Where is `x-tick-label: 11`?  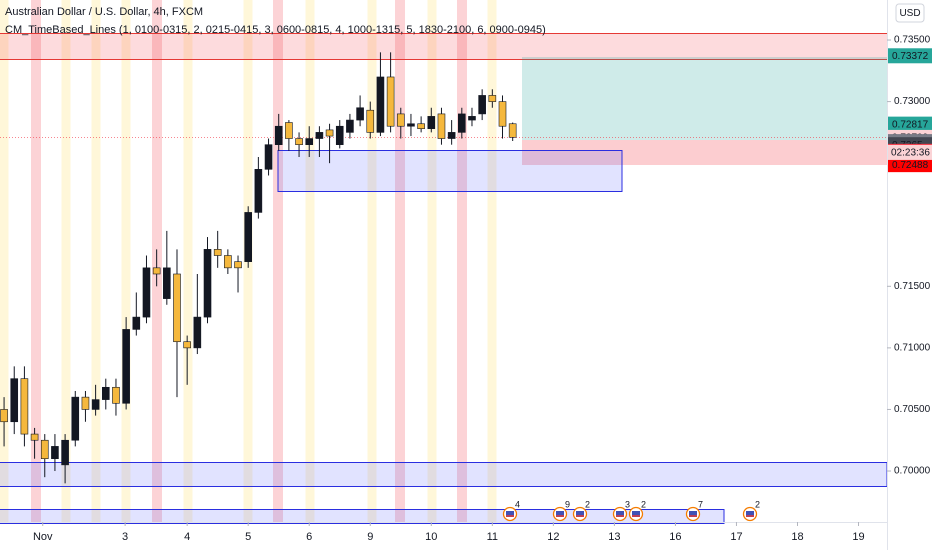 x-tick-label: 11 is located at coordinates (492, 537).